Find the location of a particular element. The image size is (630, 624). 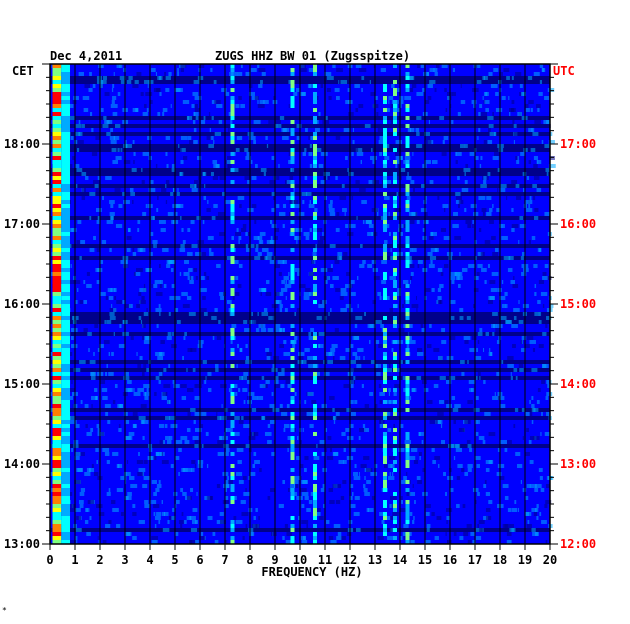

y-tick-label-cet: 18:00 is located at coordinates (22, 144).